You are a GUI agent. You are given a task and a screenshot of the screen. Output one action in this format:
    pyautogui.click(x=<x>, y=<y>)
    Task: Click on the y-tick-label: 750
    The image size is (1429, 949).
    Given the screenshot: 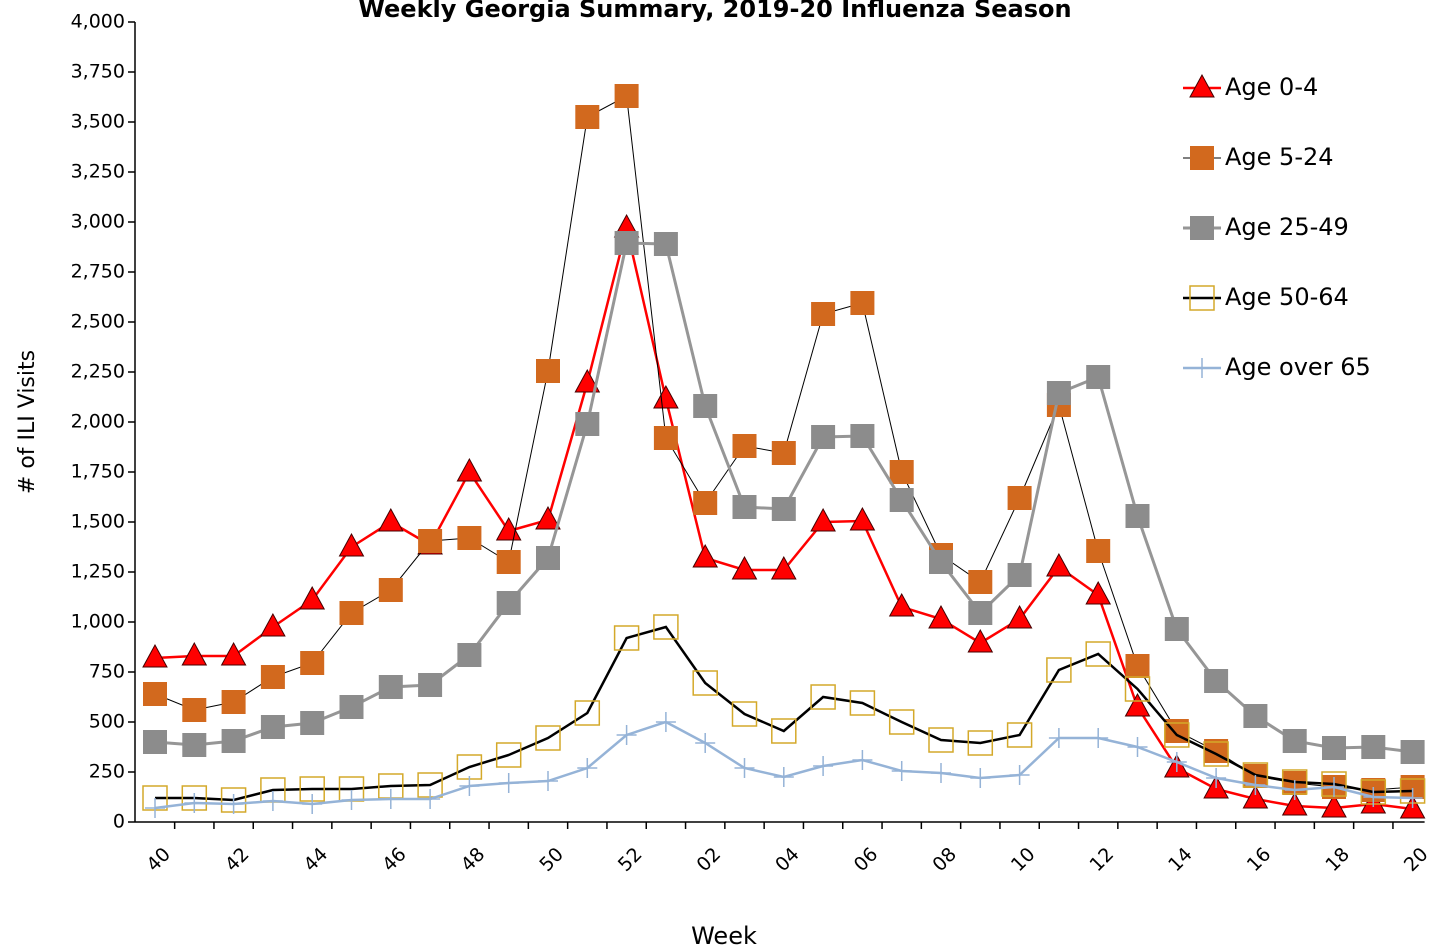 What is the action you would take?
    pyautogui.click(x=107, y=672)
    